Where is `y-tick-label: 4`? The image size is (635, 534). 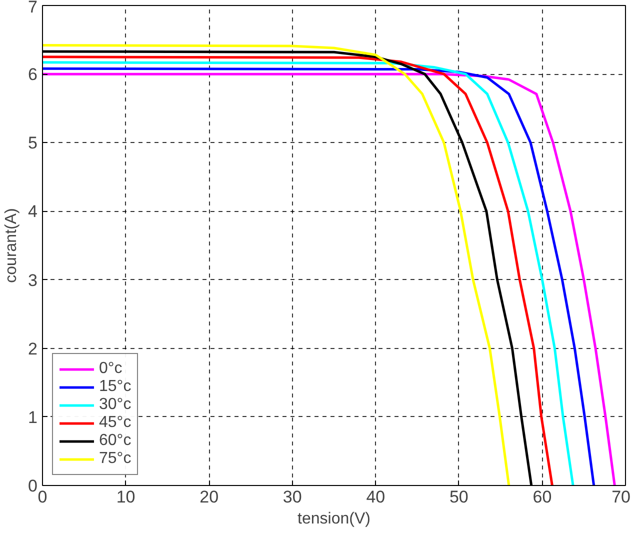 y-tick-label: 4 is located at coordinates (33, 212).